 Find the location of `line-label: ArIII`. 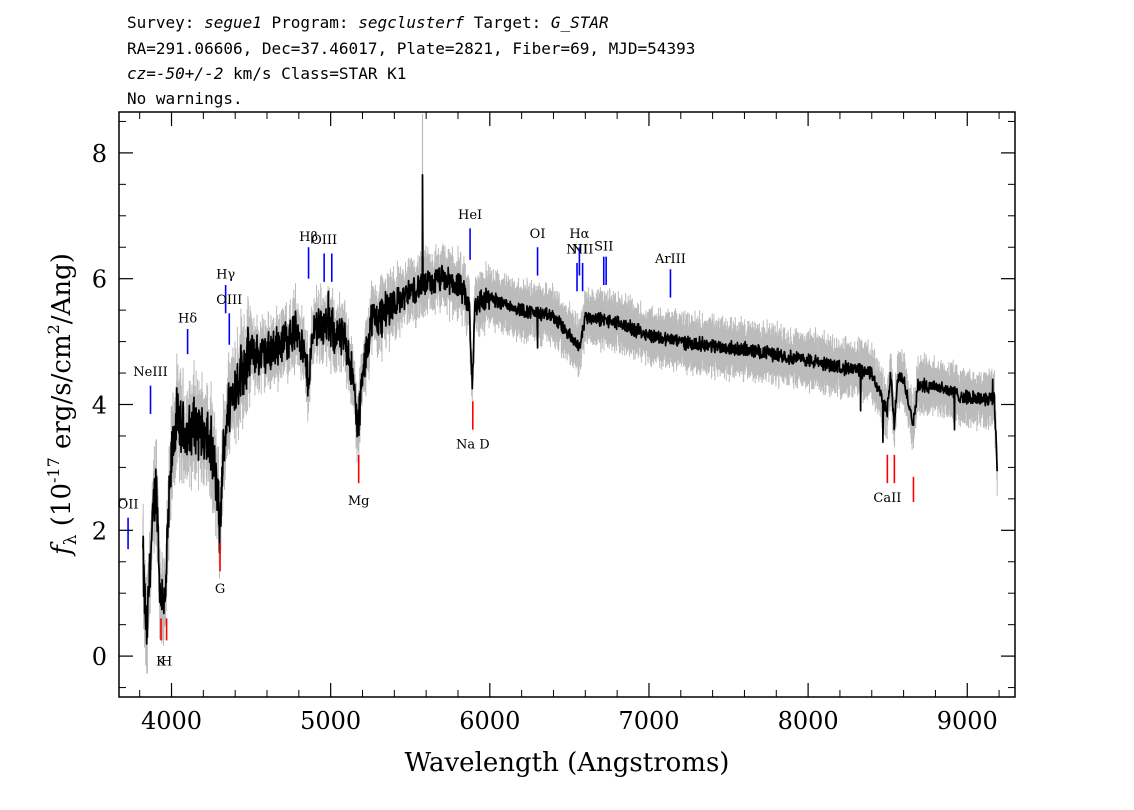

line-label: ArIII is located at coordinates (670, 259).